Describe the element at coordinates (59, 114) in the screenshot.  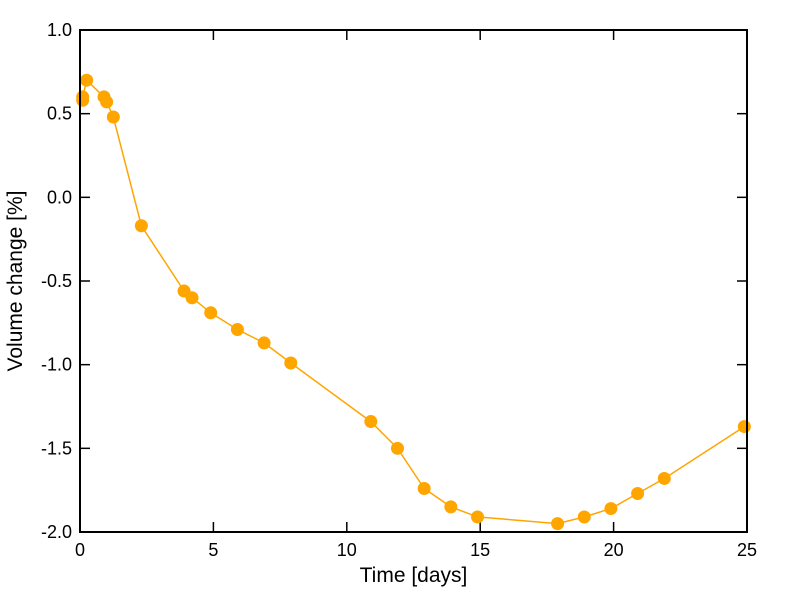
I see `y-tick-label: 0.5` at that location.